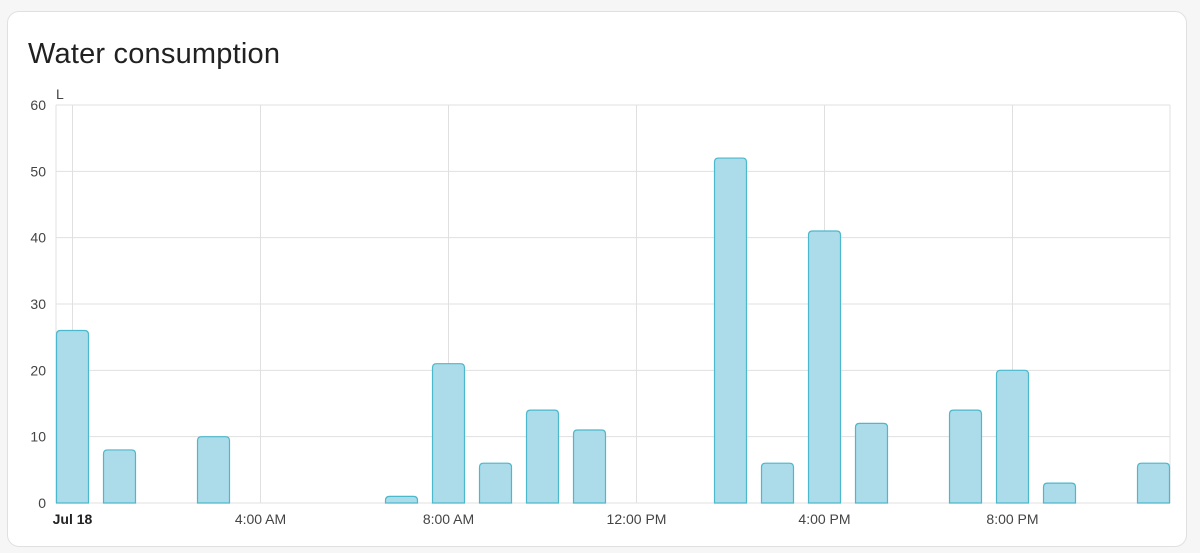  I want to click on y-tick-label: 60, so click(38, 105).